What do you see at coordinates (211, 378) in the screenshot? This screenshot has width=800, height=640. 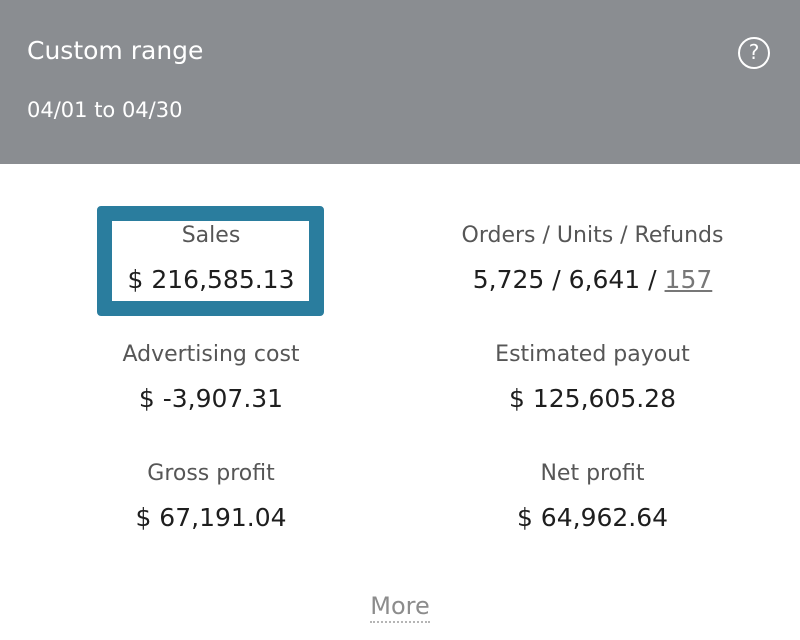 I see `advertising-cost-metric: Advertising cost $ -3,907.31` at bounding box center [211, 378].